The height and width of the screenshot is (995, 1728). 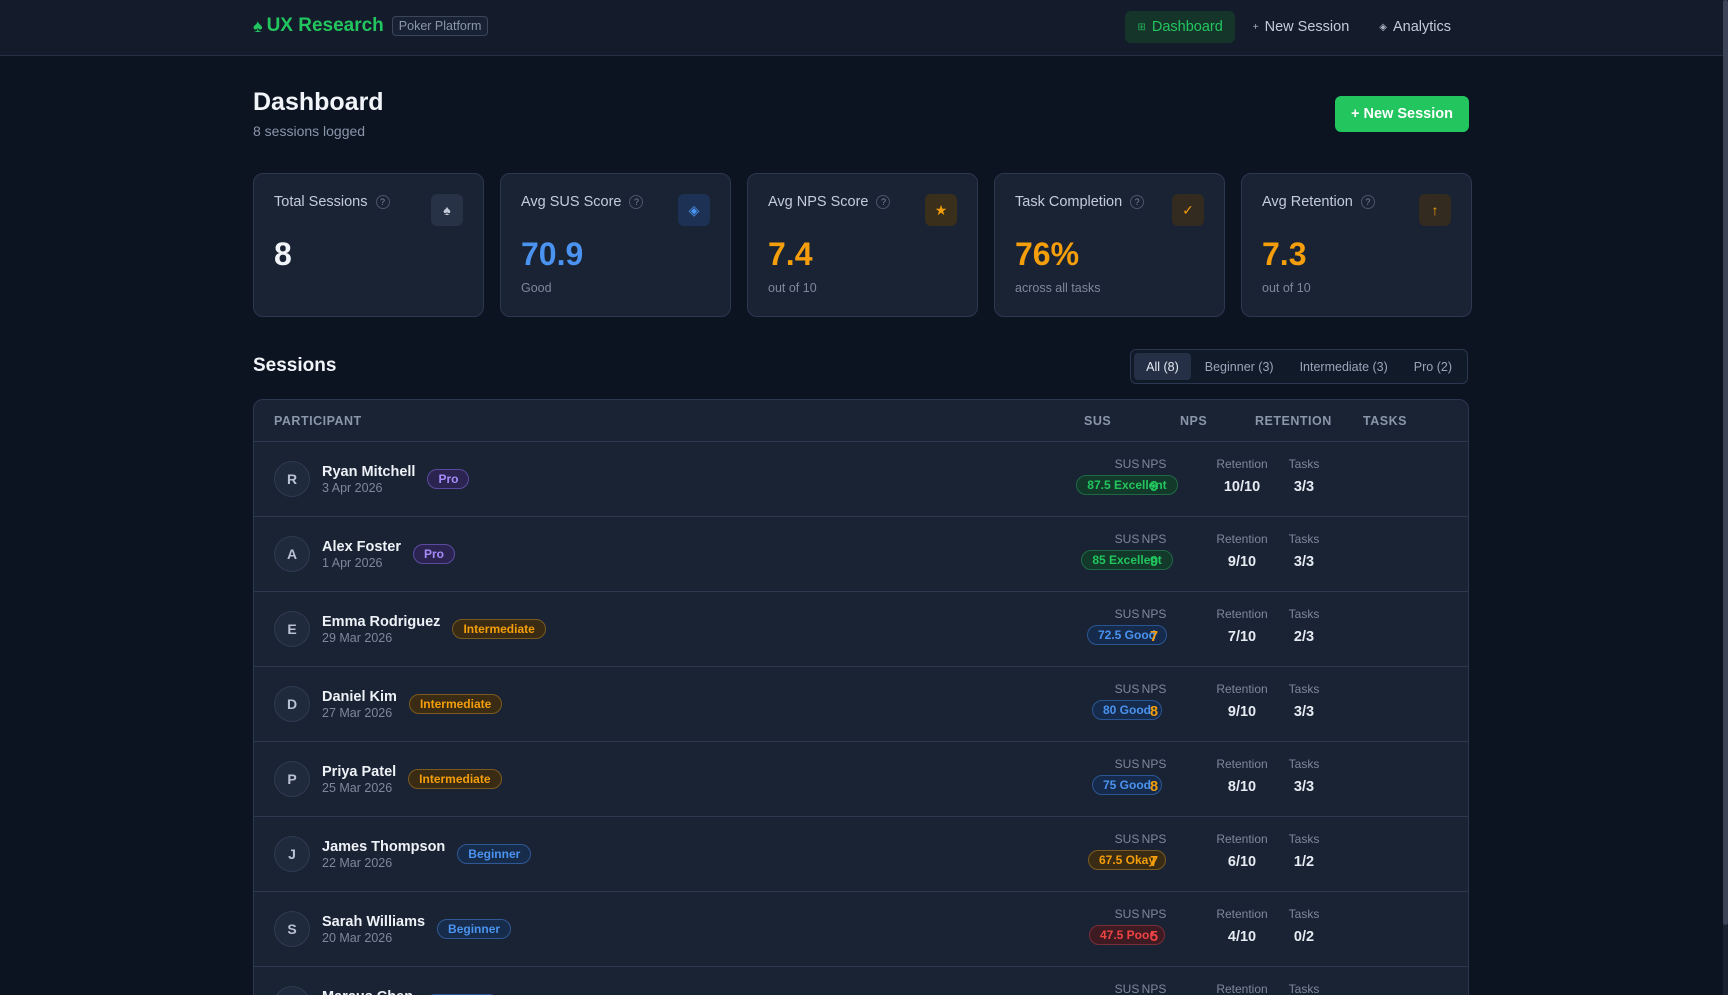 What do you see at coordinates (1194, 421) in the screenshot?
I see `col-nps: NPS` at bounding box center [1194, 421].